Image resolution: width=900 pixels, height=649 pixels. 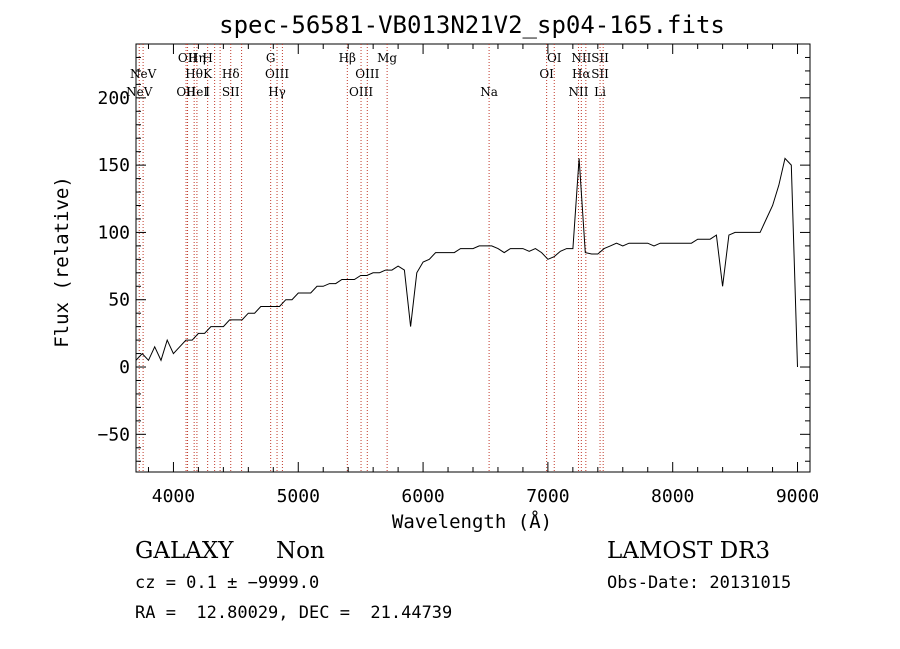 I want to click on y-tick-label-200: 200, so click(x=113, y=98).